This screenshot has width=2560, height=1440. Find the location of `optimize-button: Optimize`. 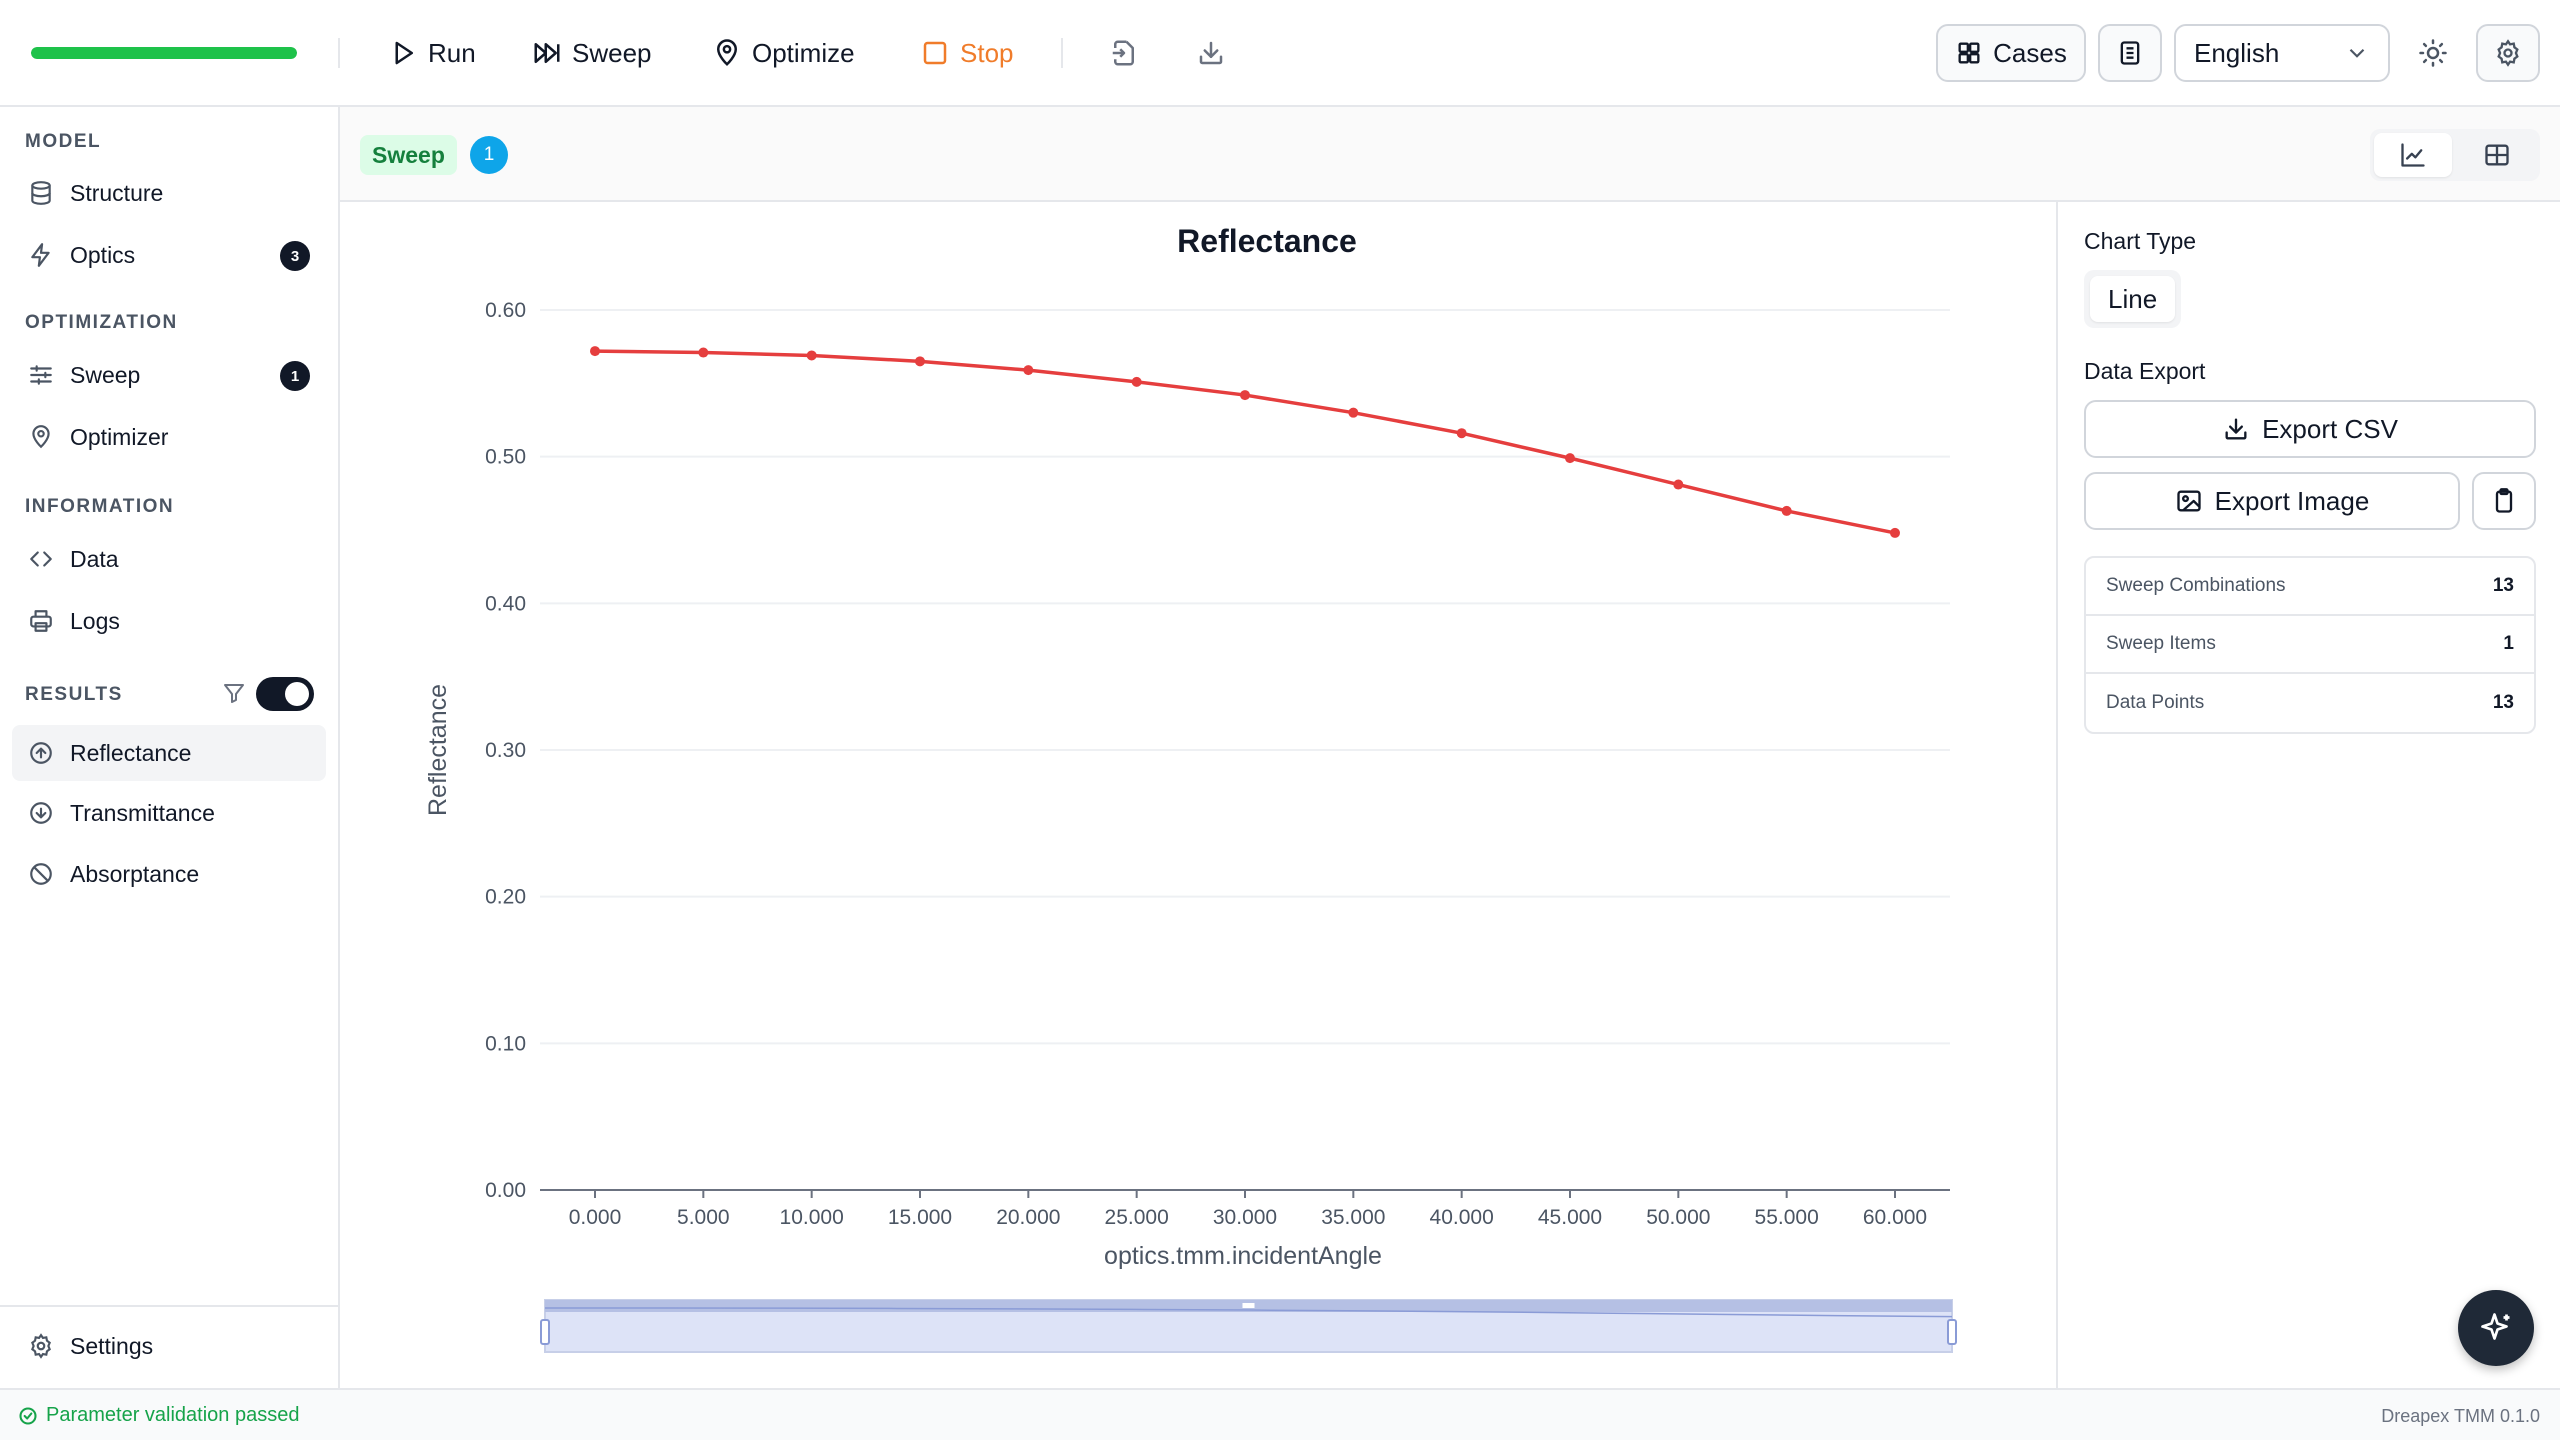

optimize-button: Optimize is located at coordinates (783, 53).